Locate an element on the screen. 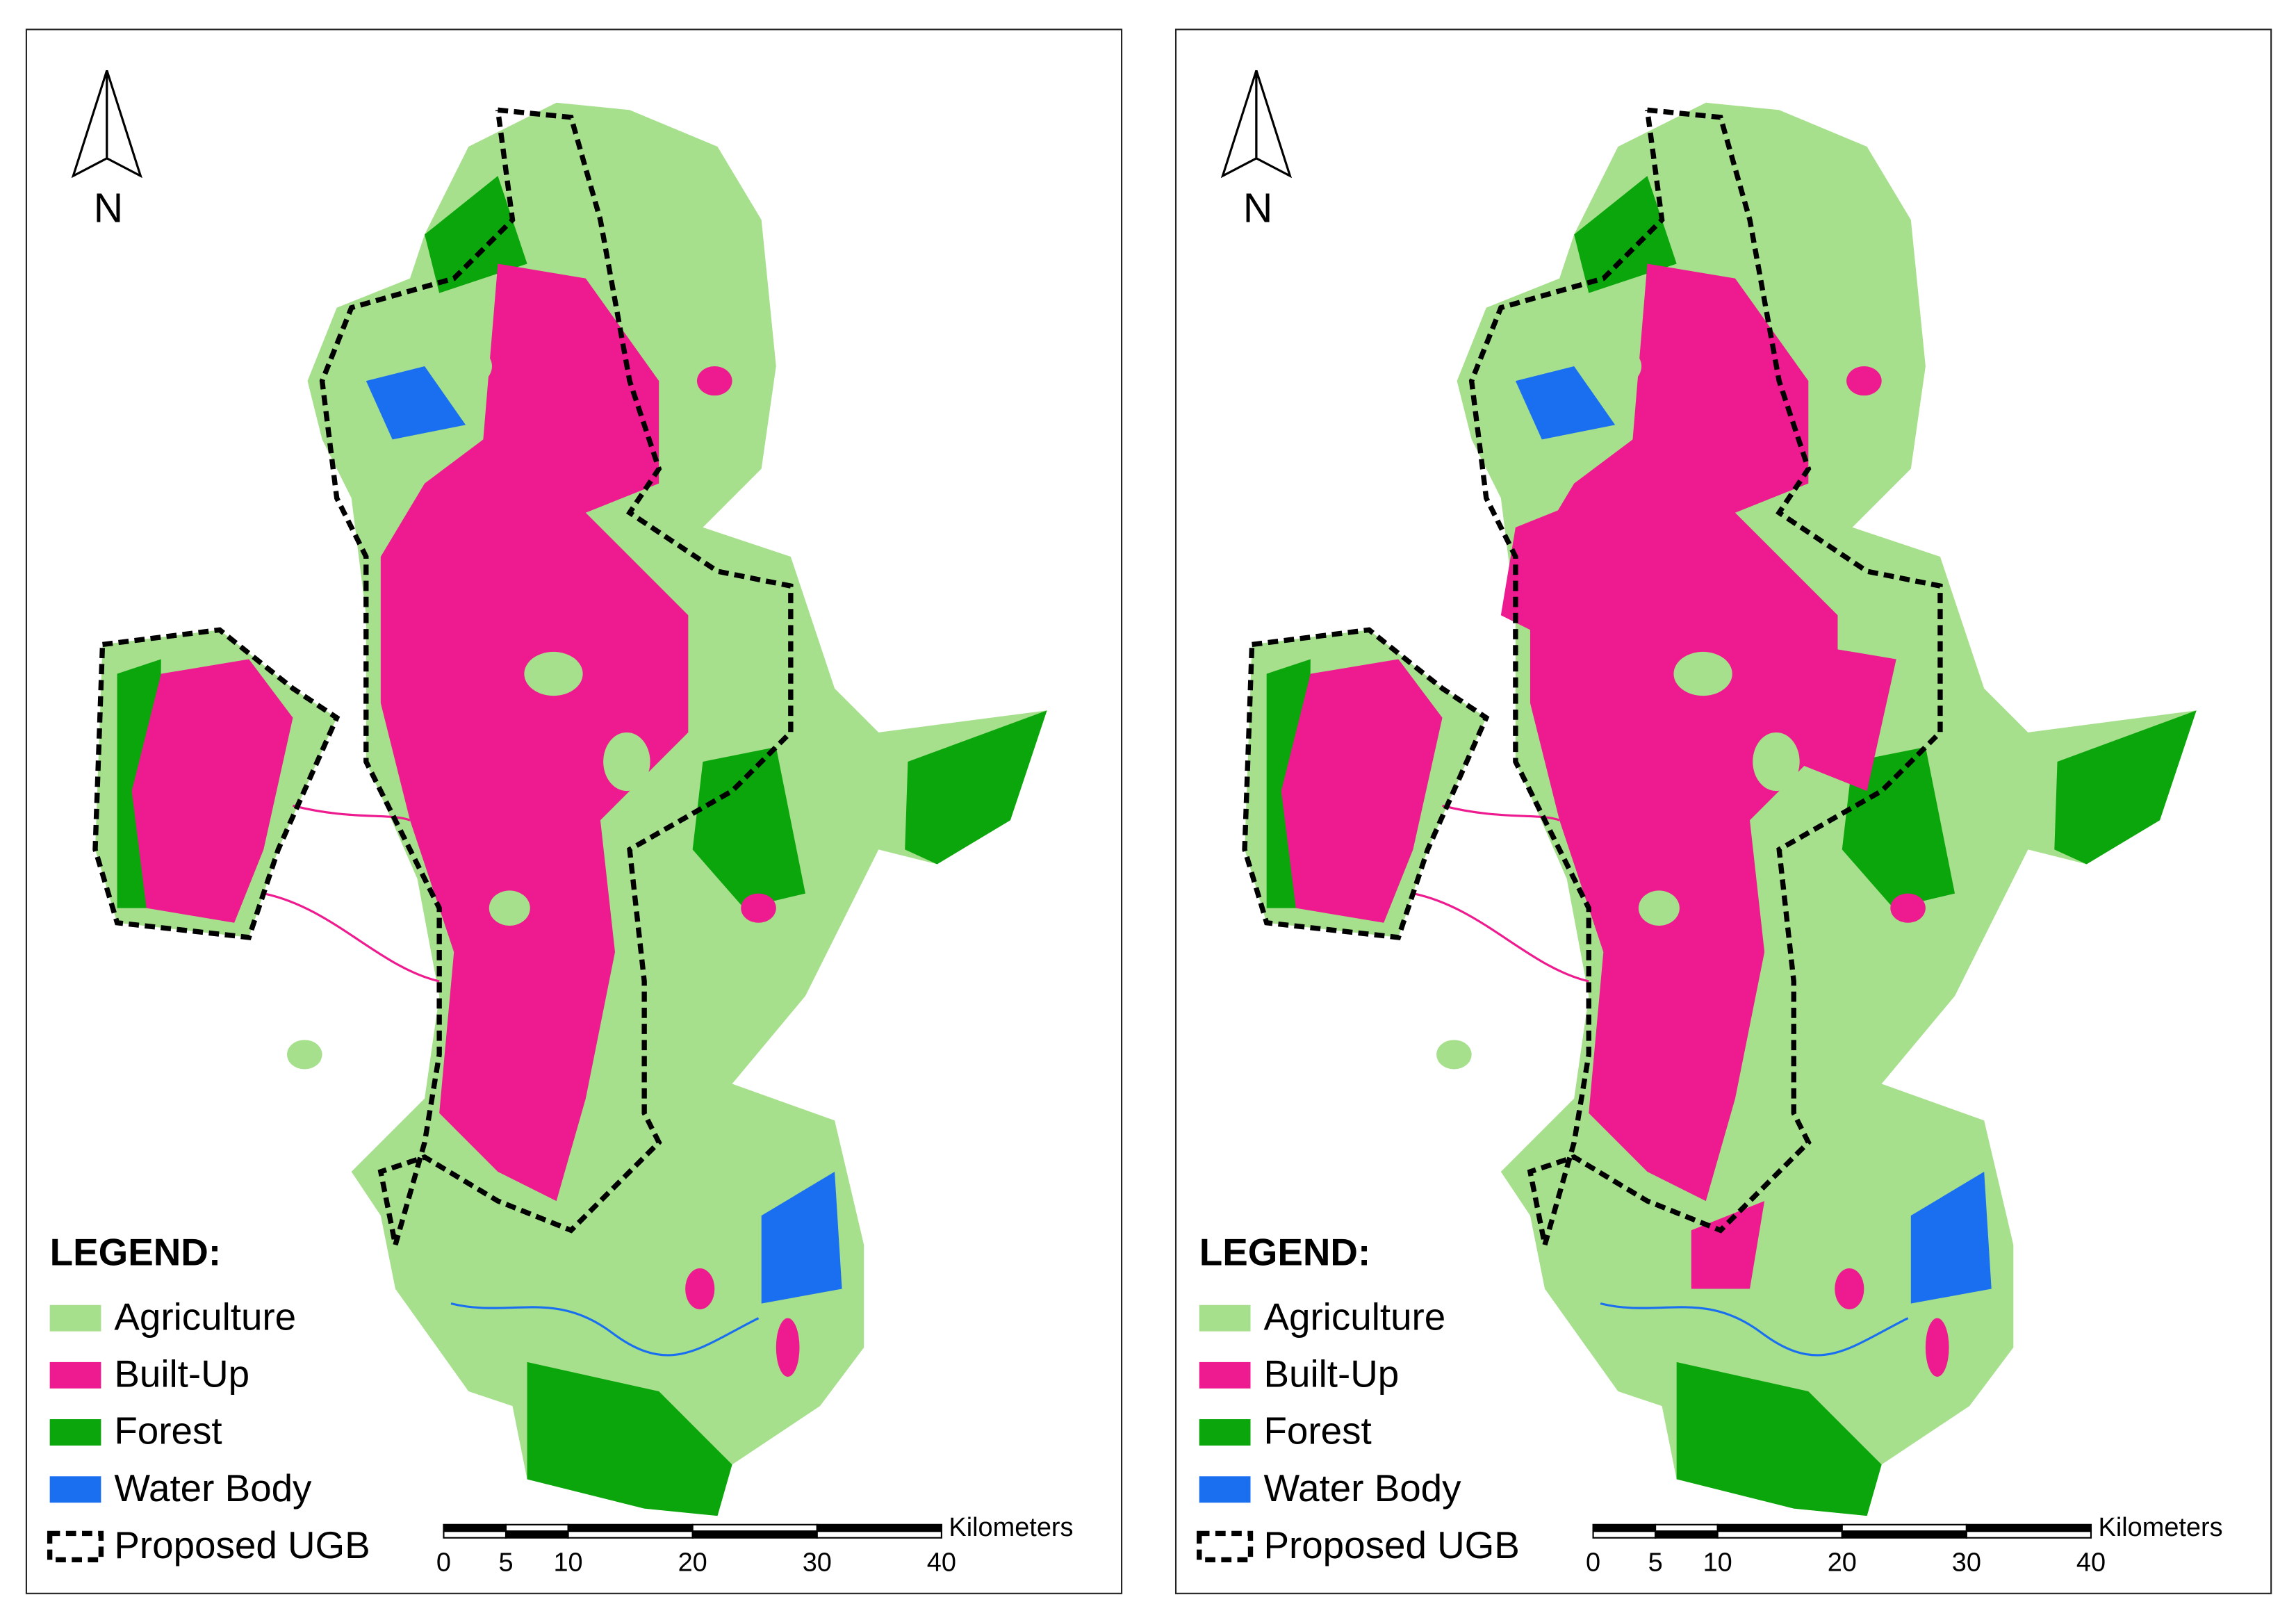  legend-label: Built-Up is located at coordinates (1331, 1373).